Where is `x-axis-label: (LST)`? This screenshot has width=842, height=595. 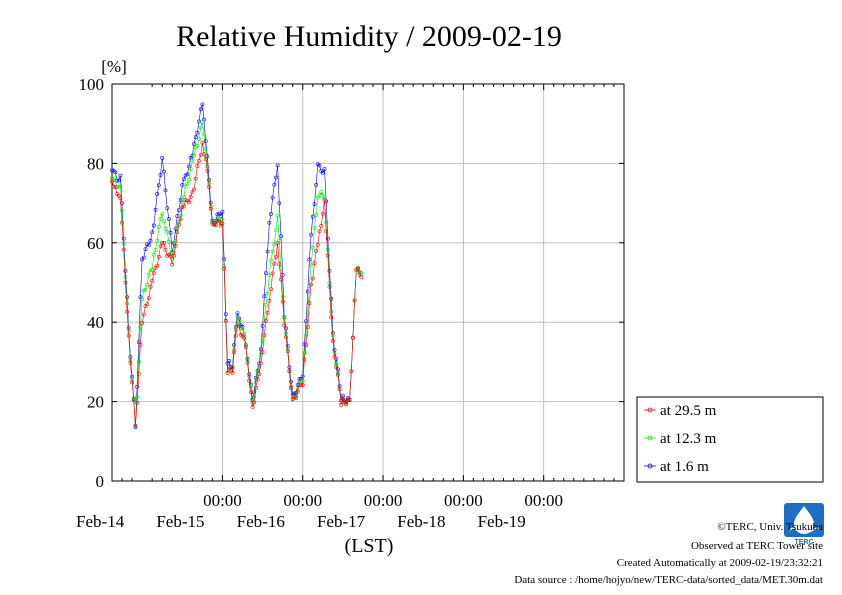 x-axis-label: (LST) is located at coordinates (369, 546).